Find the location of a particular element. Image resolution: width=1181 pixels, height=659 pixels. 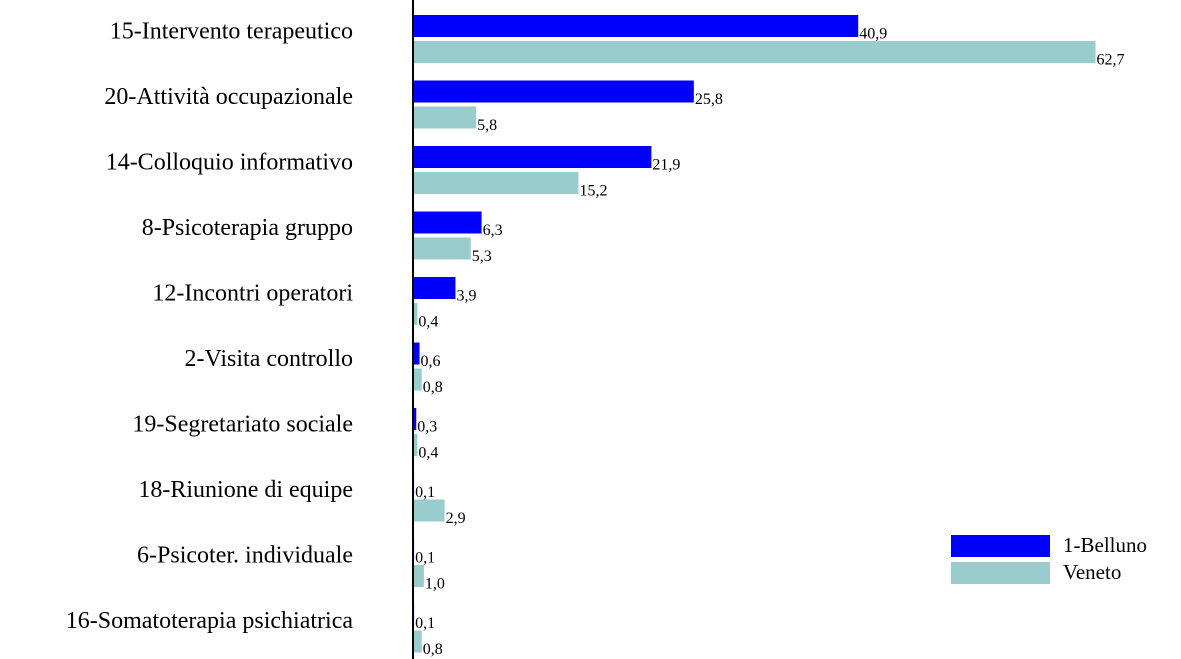

value-label: 1,0 is located at coordinates (435, 584).